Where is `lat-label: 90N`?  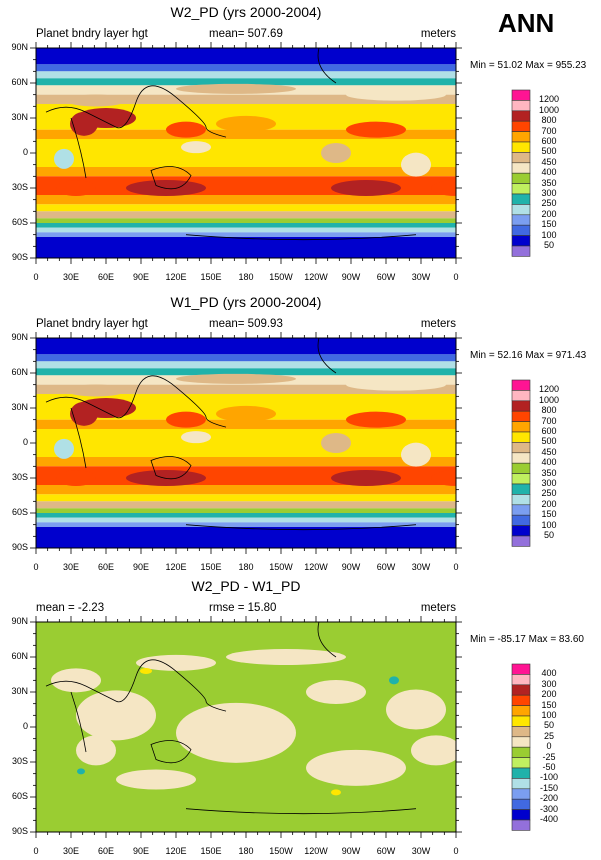 lat-label: 90N is located at coordinates (19, 47).